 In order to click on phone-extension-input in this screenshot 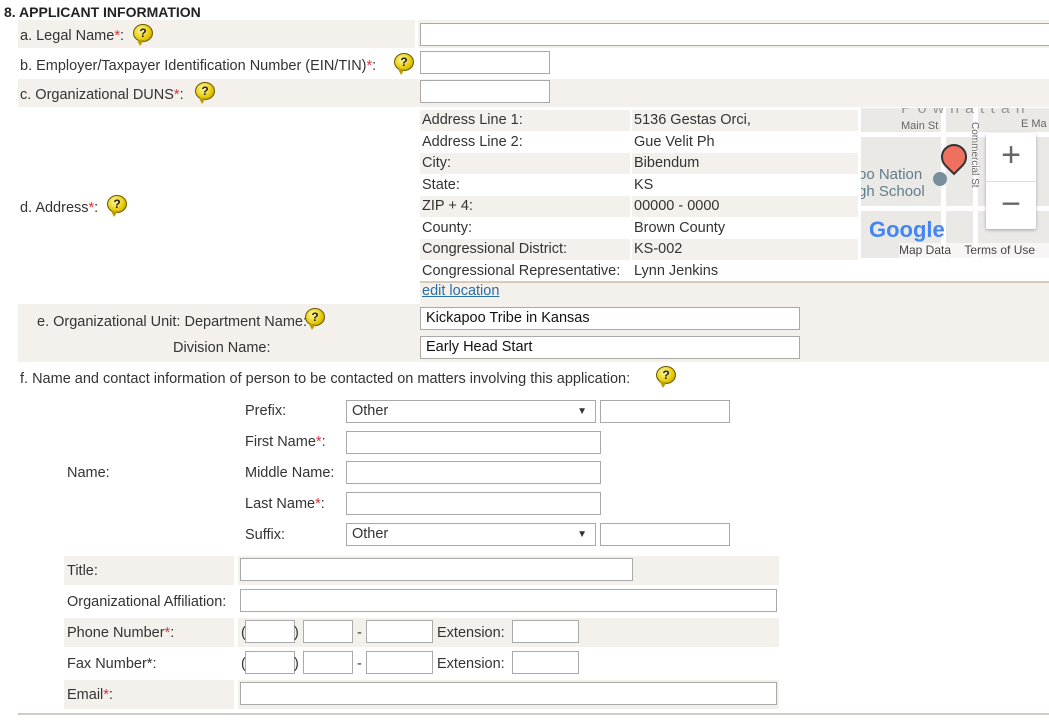, I will do `click(545, 631)`.